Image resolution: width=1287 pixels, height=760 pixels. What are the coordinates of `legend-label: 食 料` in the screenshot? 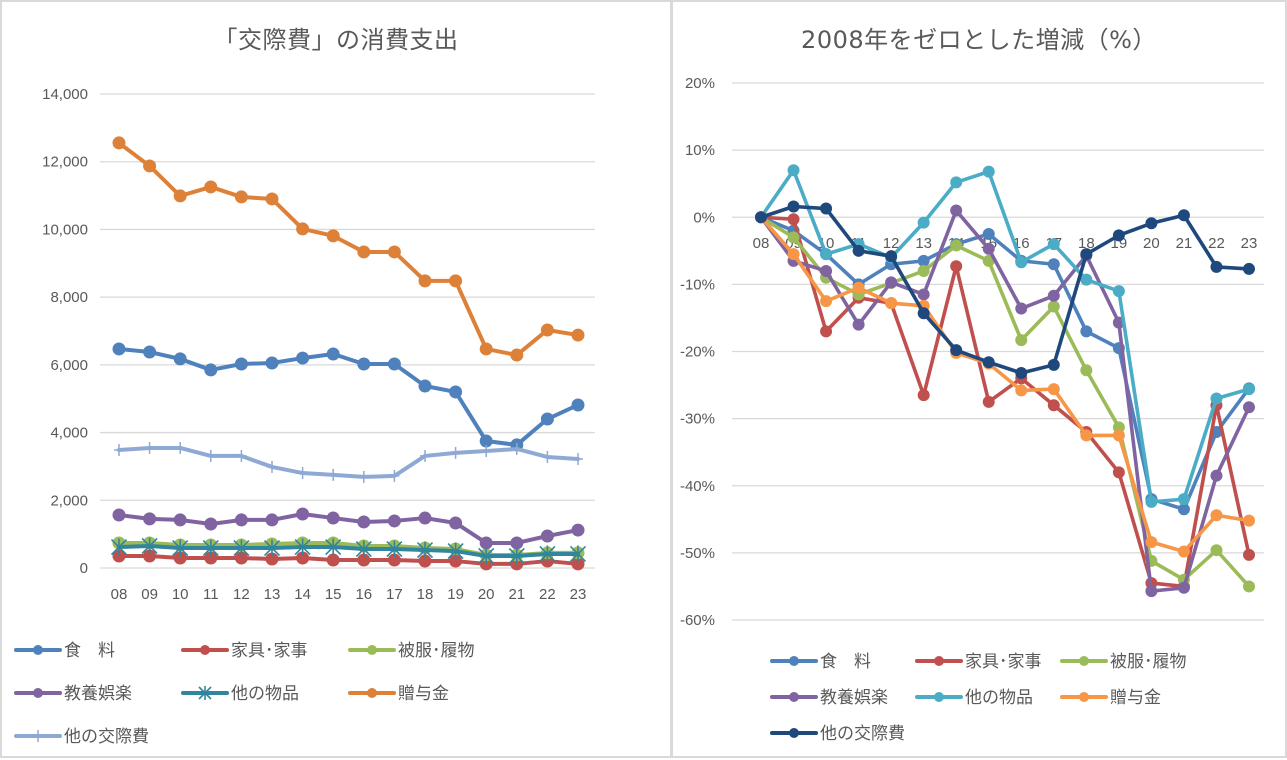 It's located at (89, 651).